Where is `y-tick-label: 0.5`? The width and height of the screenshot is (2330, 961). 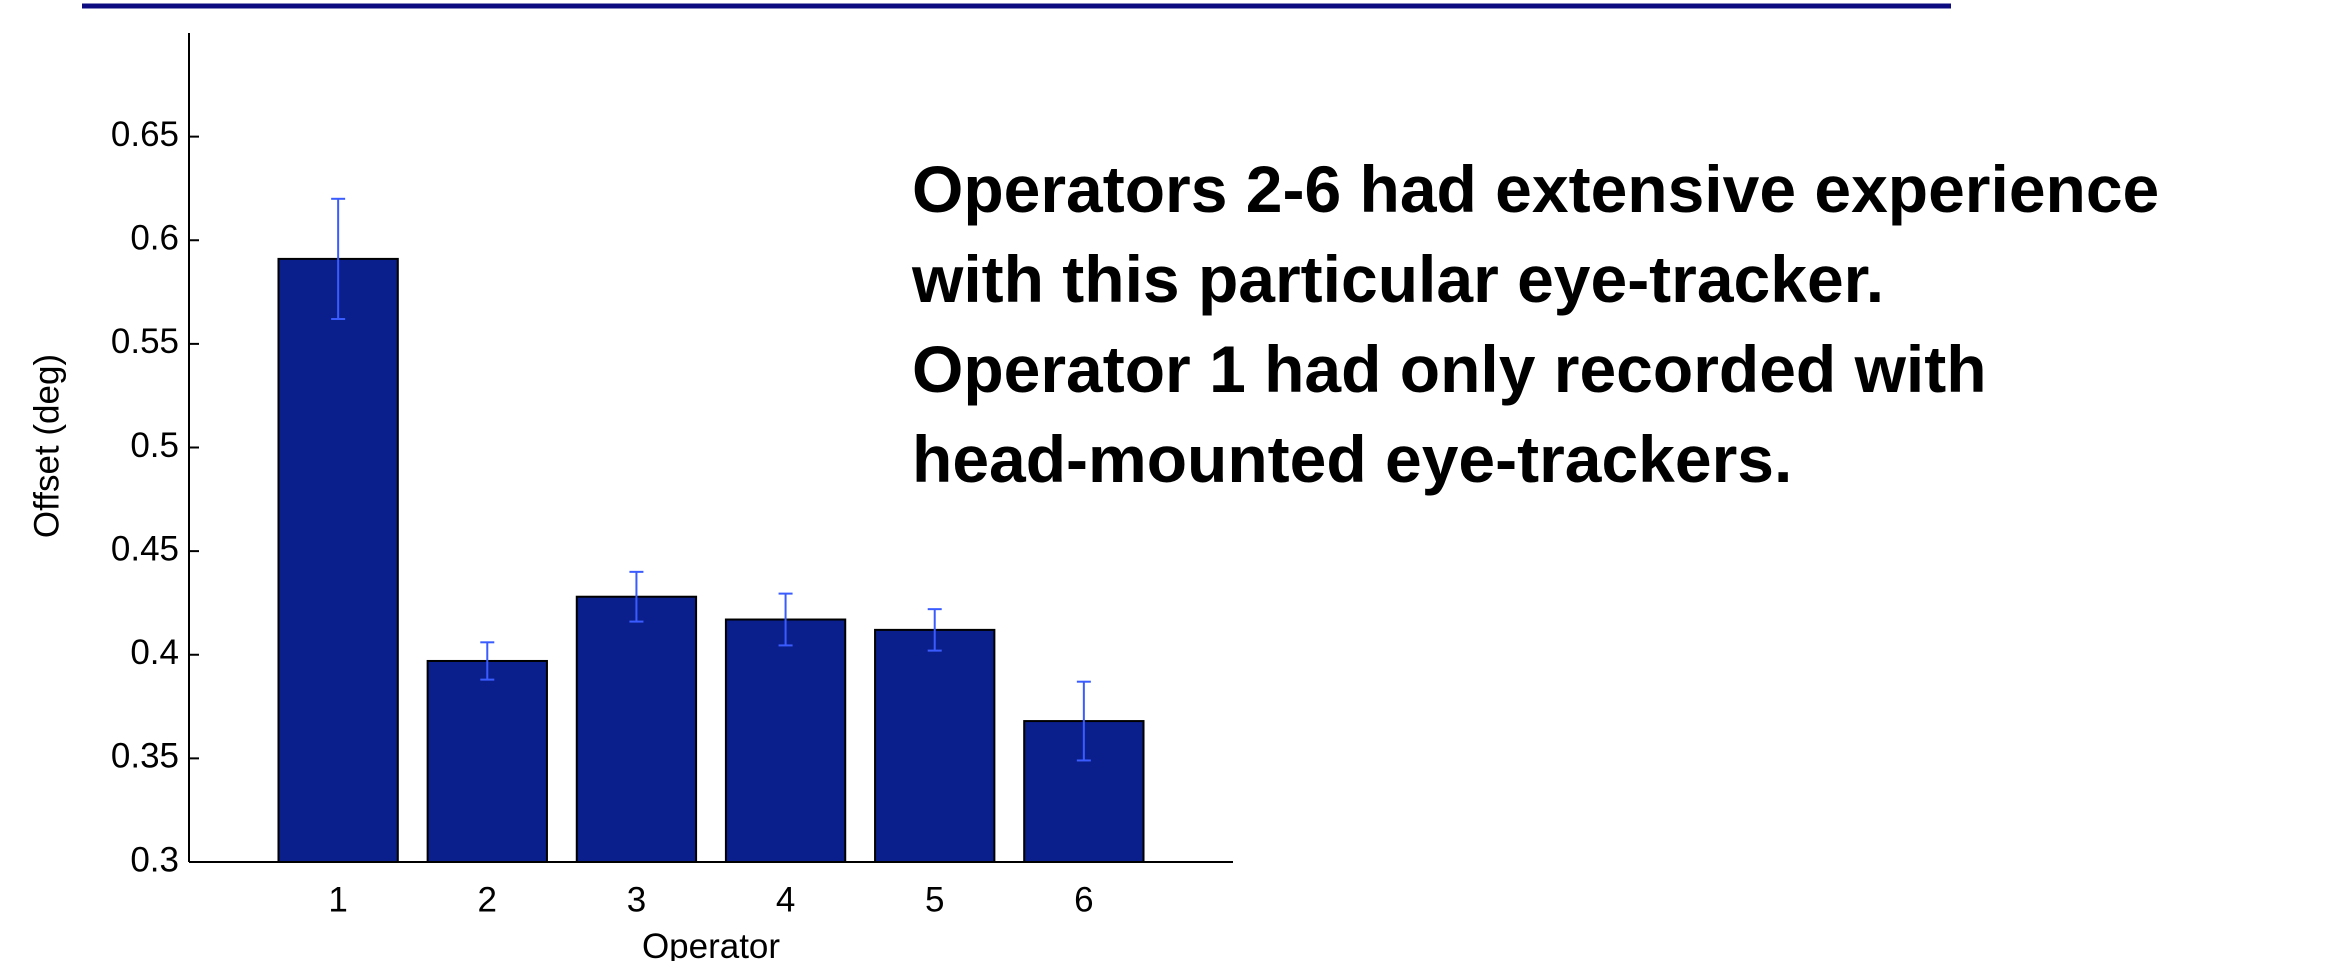
y-tick-label: 0.5 is located at coordinates (154, 445).